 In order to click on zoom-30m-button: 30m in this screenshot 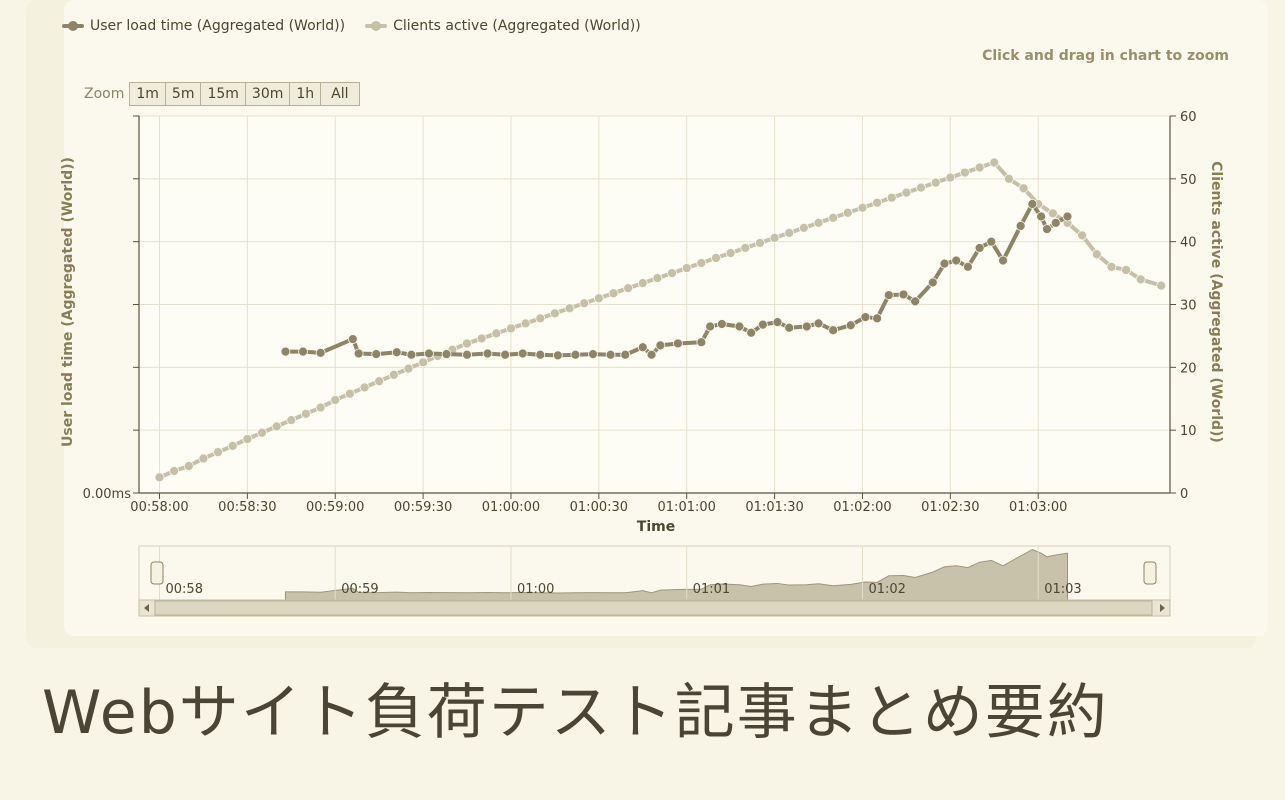, I will do `click(267, 94)`.